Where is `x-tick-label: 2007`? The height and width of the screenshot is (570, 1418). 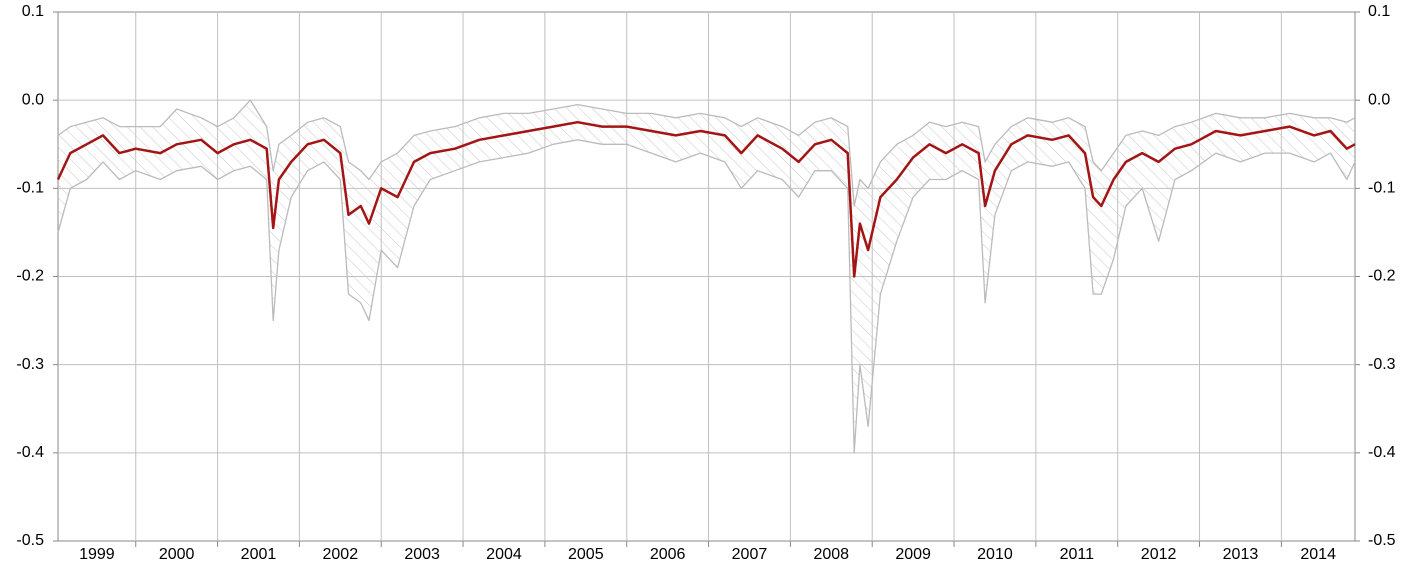 x-tick-label: 2007 is located at coordinates (750, 554).